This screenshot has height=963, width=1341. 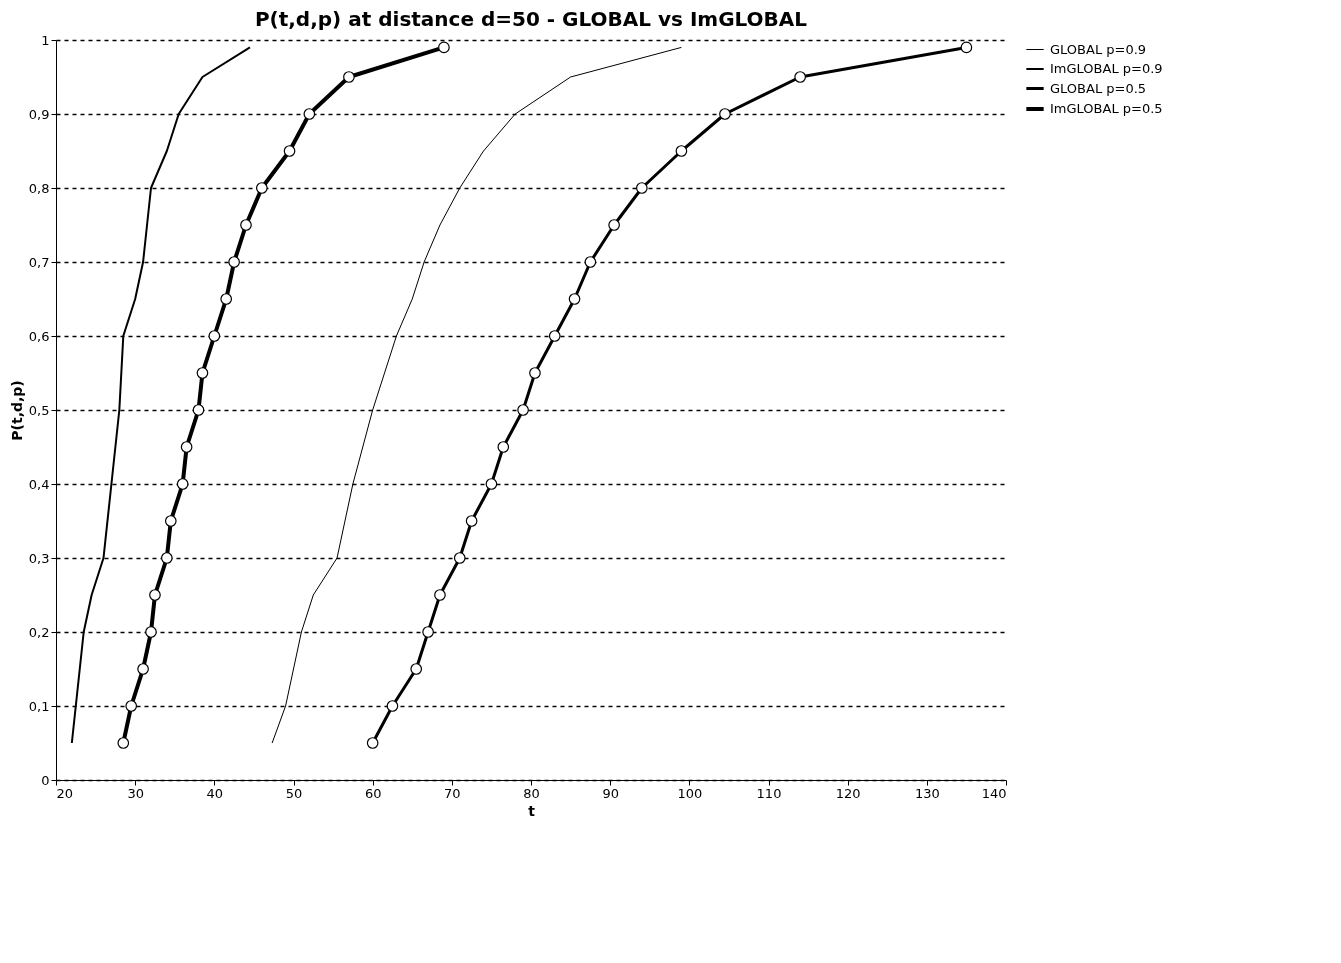 I want to click on y-tick-label: 0, so click(x=45, y=780).